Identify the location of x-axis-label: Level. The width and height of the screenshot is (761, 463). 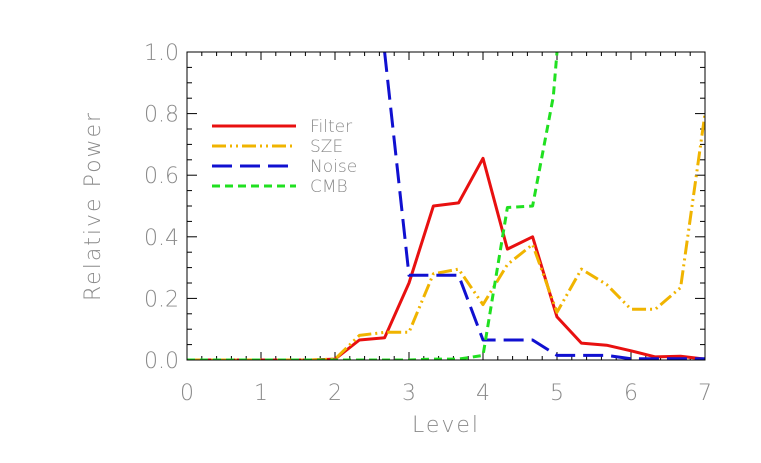
(446, 425).